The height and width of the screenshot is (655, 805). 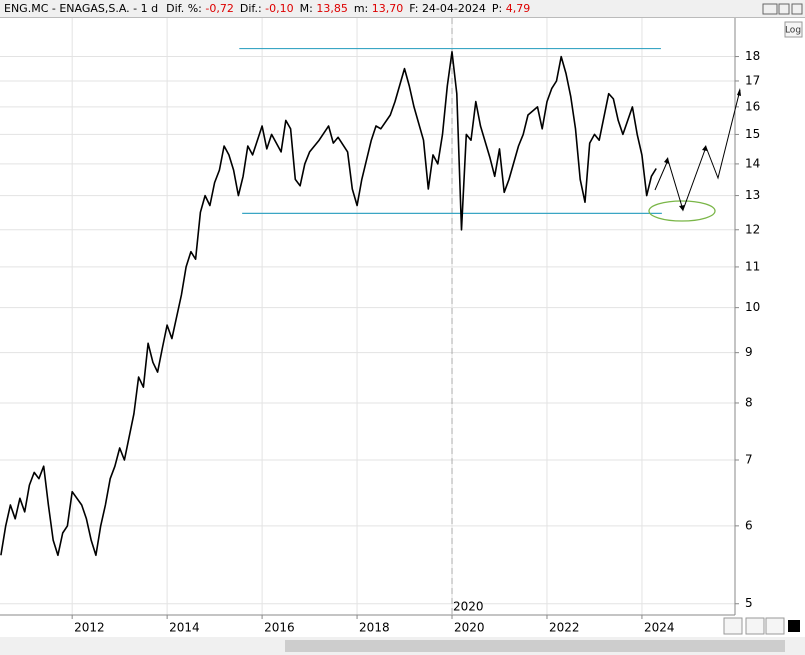 What do you see at coordinates (752, 229) in the screenshot?
I see `y-tick-label: 12` at bounding box center [752, 229].